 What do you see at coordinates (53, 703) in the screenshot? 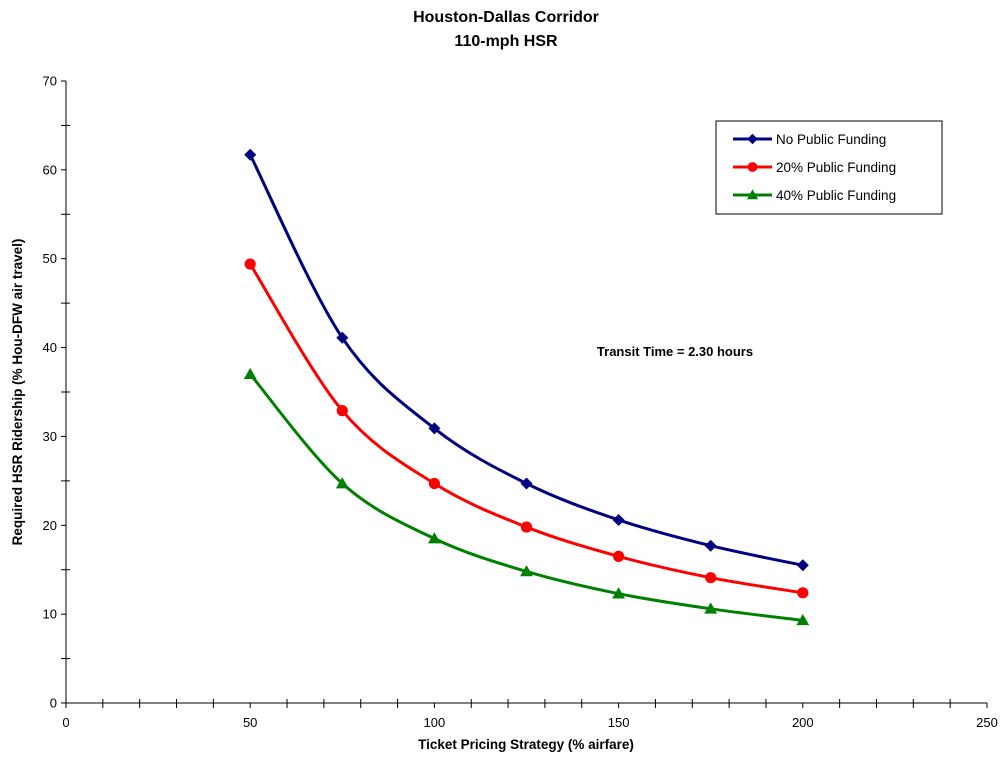
I see `y-tick-label: 0` at bounding box center [53, 703].